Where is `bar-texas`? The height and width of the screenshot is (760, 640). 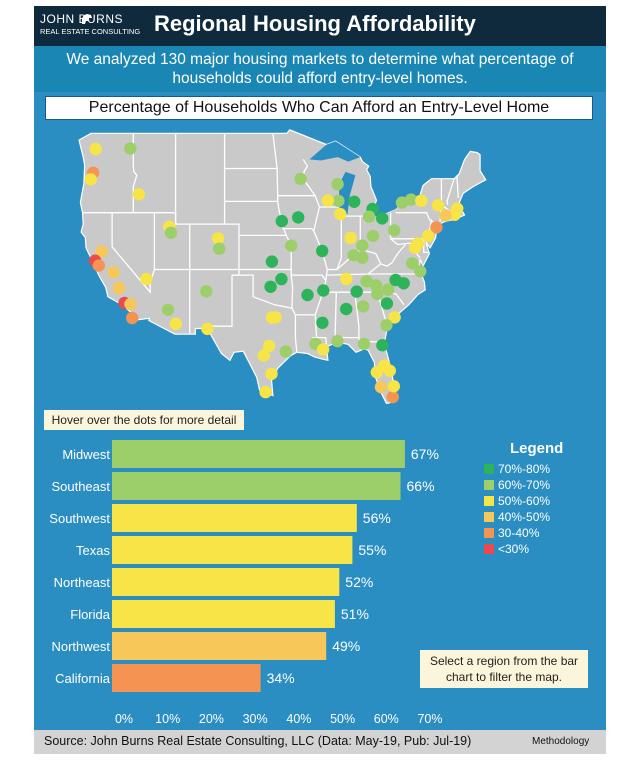 bar-texas is located at coordinates (232, 550).